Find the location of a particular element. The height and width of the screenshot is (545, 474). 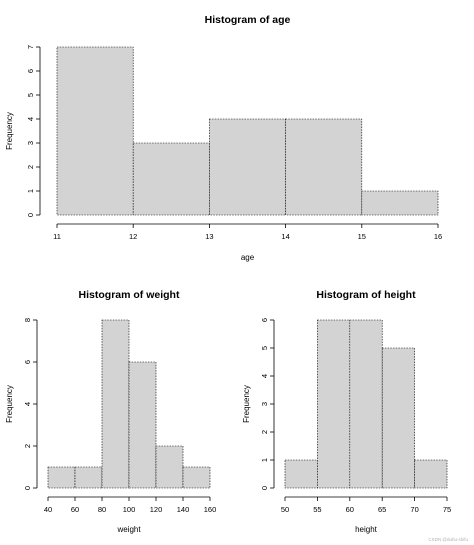

y-tick-label-age-7: 7 is located at coordinates (30, 47).